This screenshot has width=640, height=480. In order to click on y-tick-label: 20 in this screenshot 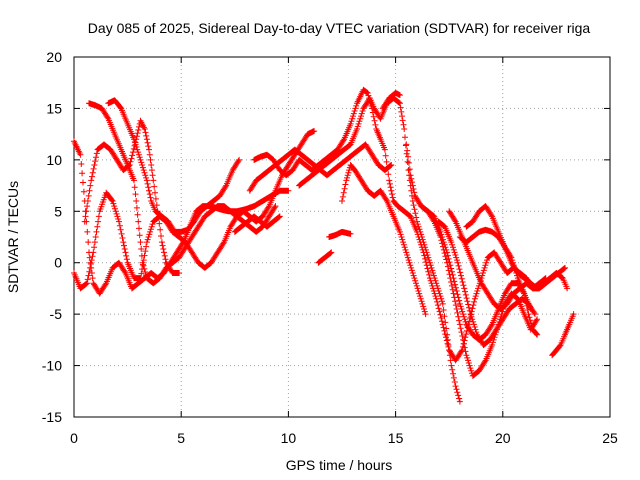, I will do `click(54, 57)`.